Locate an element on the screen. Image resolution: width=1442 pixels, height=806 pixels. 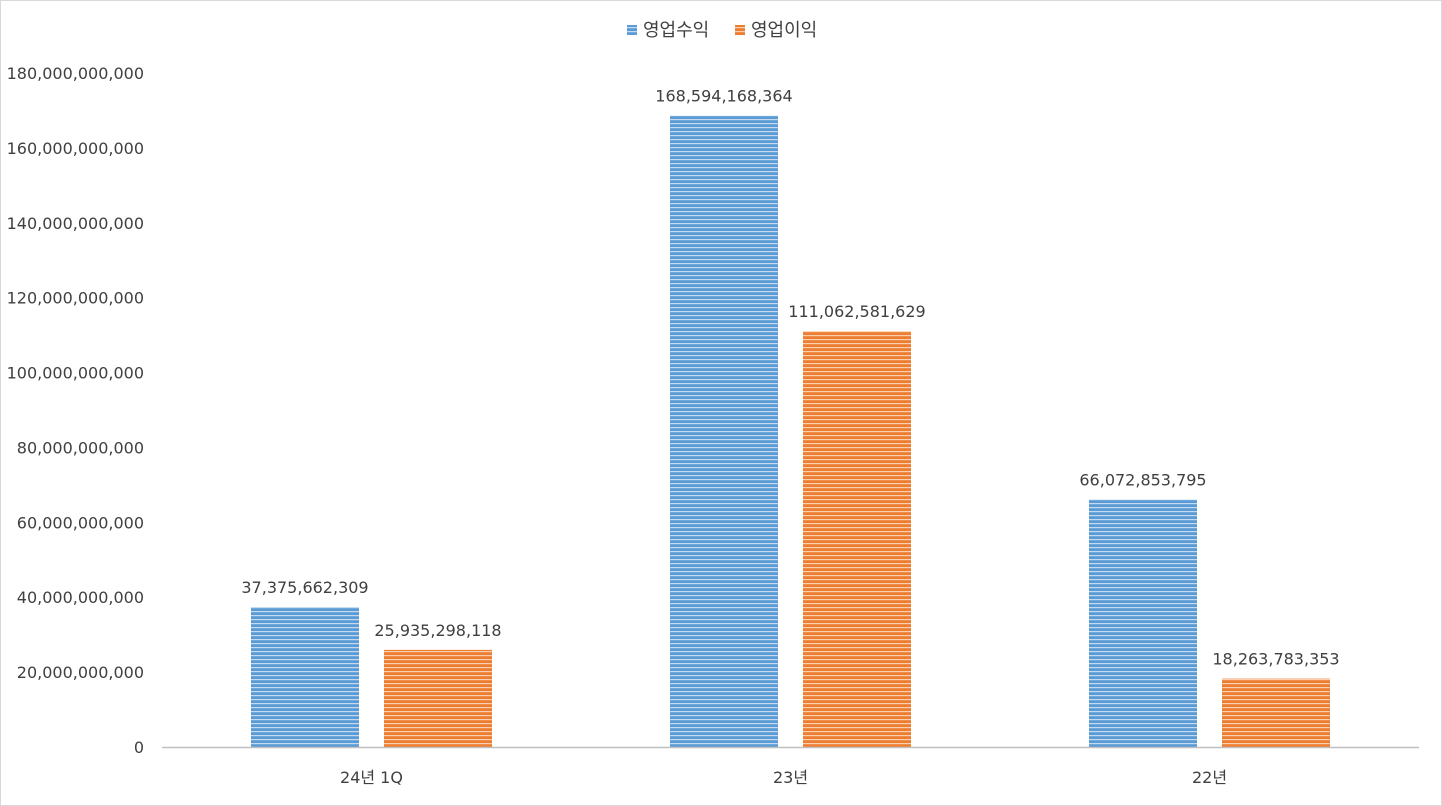
data-label: 18,263,783,353 is located at coordinates (1275, 659).